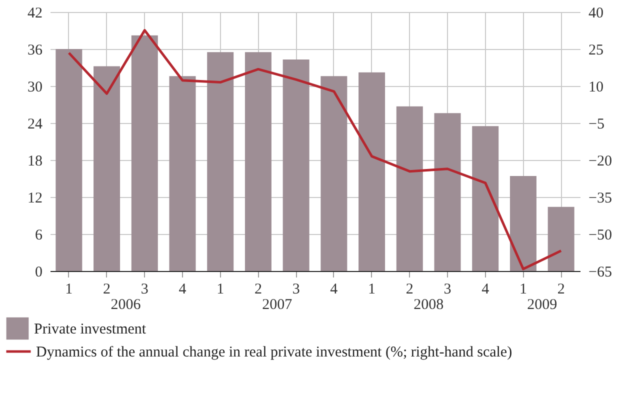 This screenshot has width=623, height=400. I want to click on y2-tick-label: −5, so click(596, 124).